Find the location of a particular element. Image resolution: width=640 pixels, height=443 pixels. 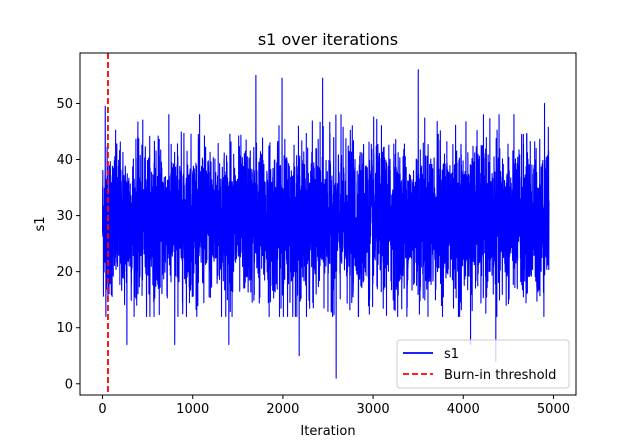

y-axis-label: s1 is located at coordinates (40, 223).